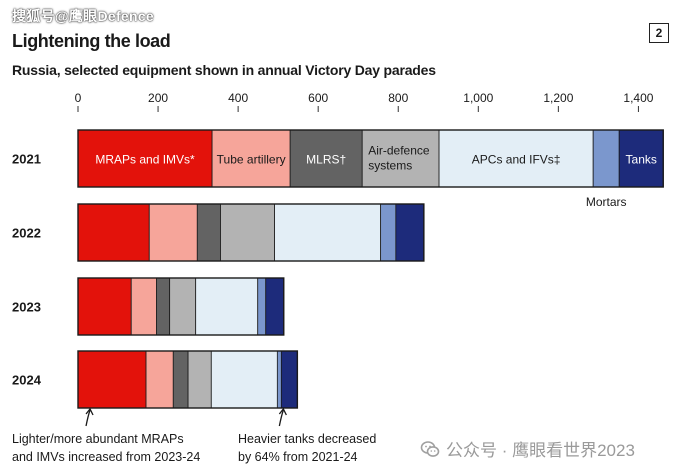  What do you see at coordinates (298, 457) in the screenshot?
I see `annotation-text: by 64% from 2021-24` at bounding box center [298, 457].